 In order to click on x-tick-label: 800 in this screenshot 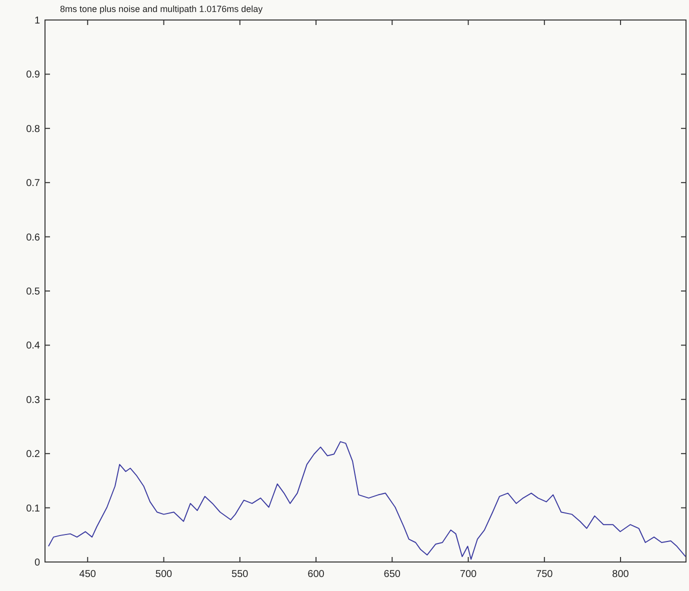, I will do `click(621, 574)`.